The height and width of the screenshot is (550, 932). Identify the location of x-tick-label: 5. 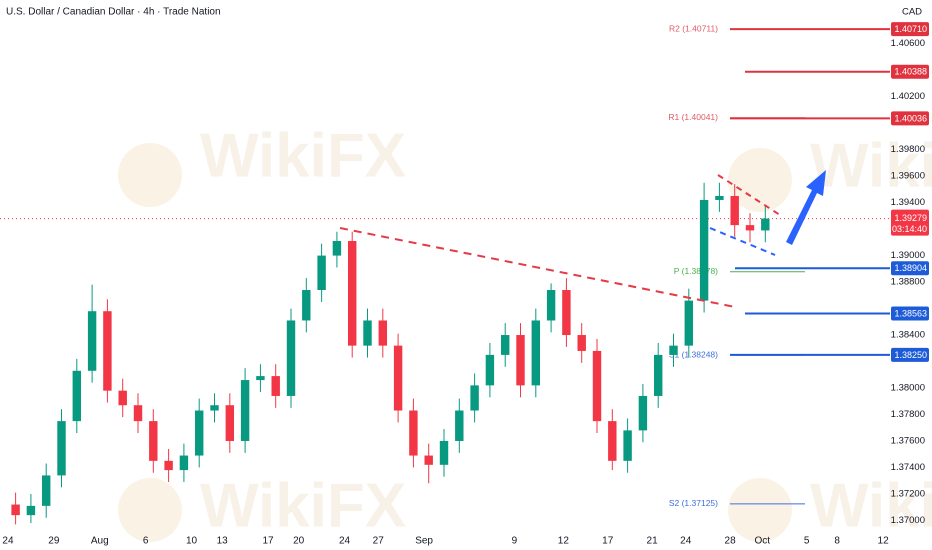
(807, 541).